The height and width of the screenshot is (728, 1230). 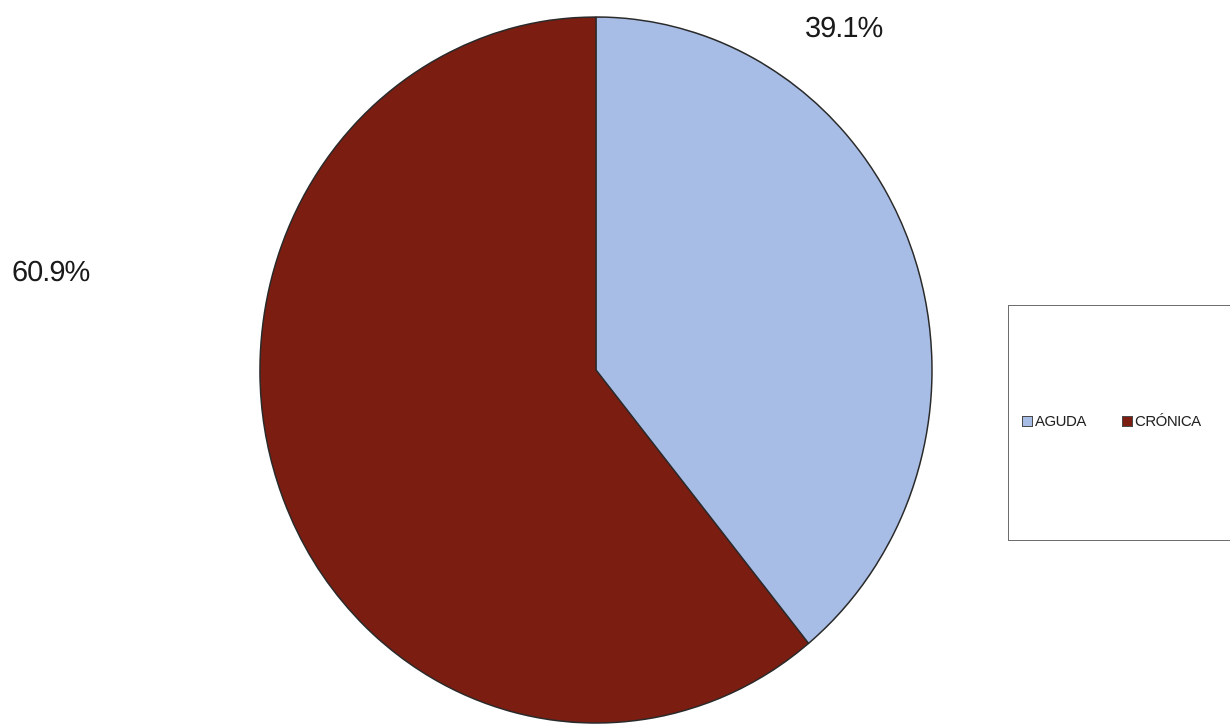 I want to click on legend-swatch-cronica, so click(x=1127, y=421).